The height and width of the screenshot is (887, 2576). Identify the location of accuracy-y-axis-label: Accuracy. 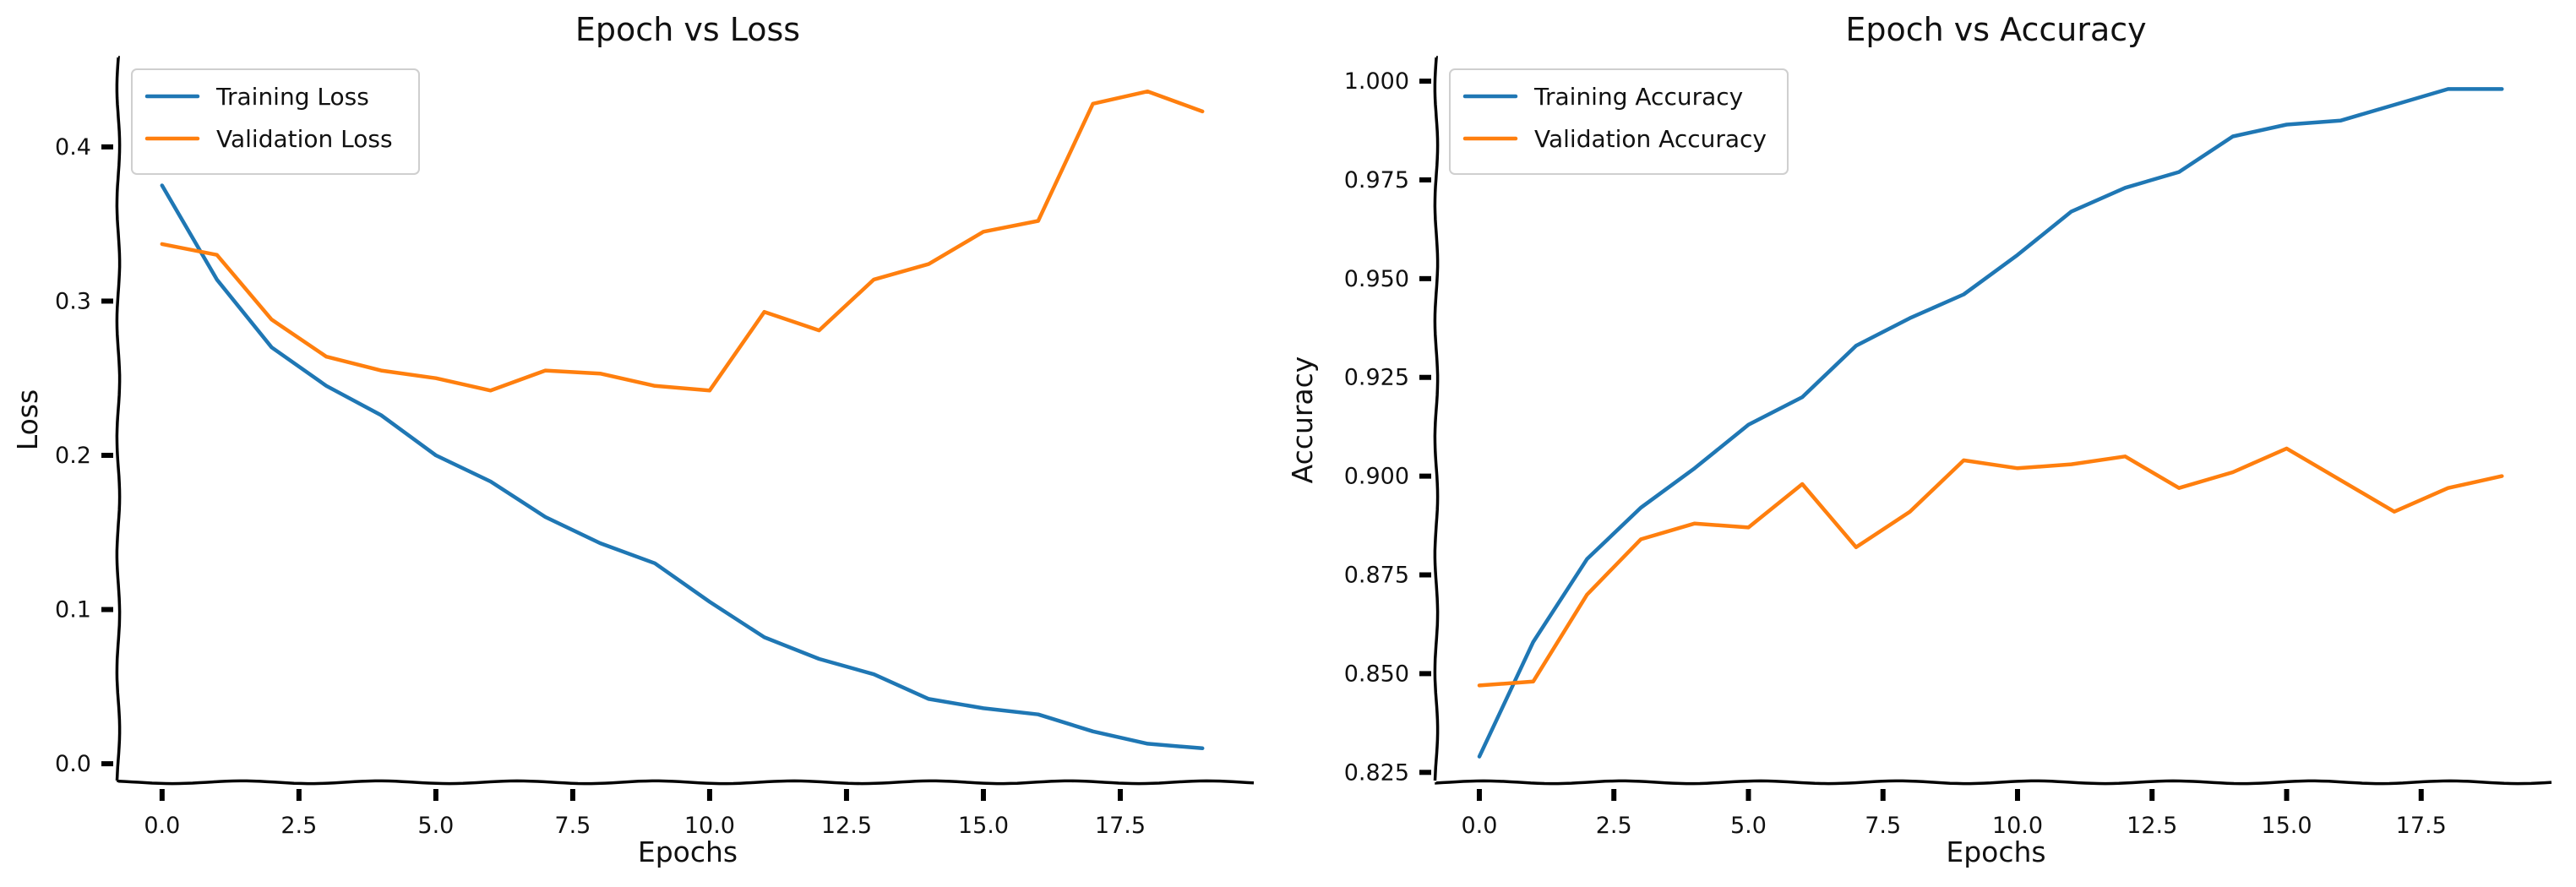
(1302, 420).